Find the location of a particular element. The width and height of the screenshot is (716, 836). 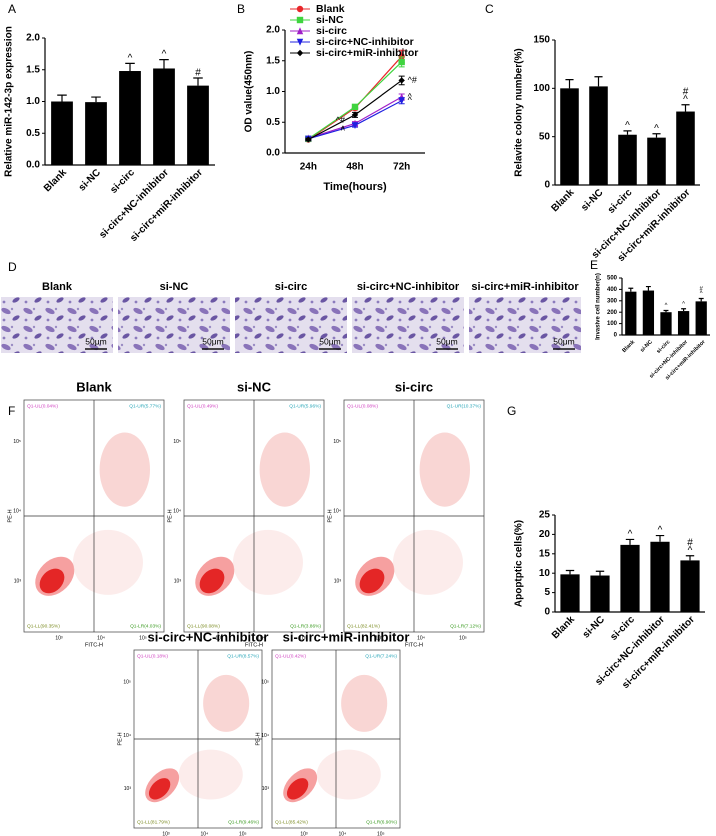

y-tick-label: 5 is located at coordinates (547, 592).